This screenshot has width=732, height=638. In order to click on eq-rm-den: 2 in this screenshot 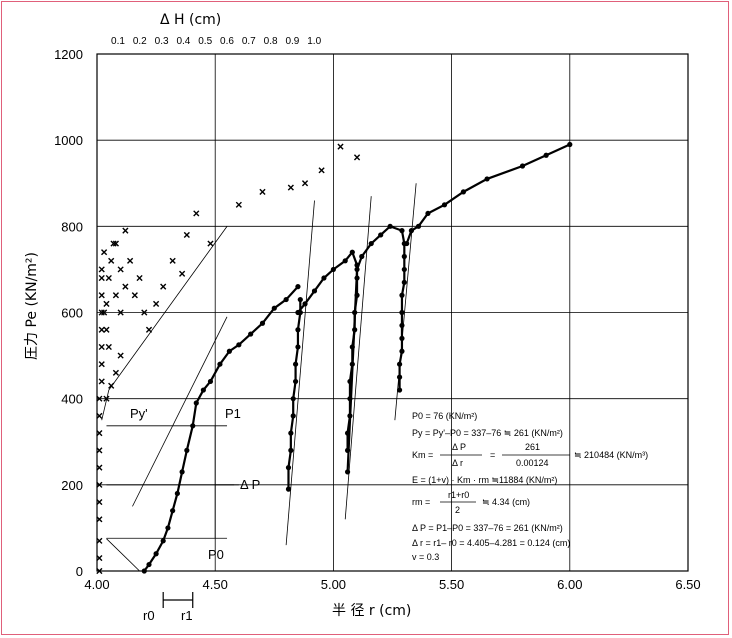, I will do `click(457, 510)`.